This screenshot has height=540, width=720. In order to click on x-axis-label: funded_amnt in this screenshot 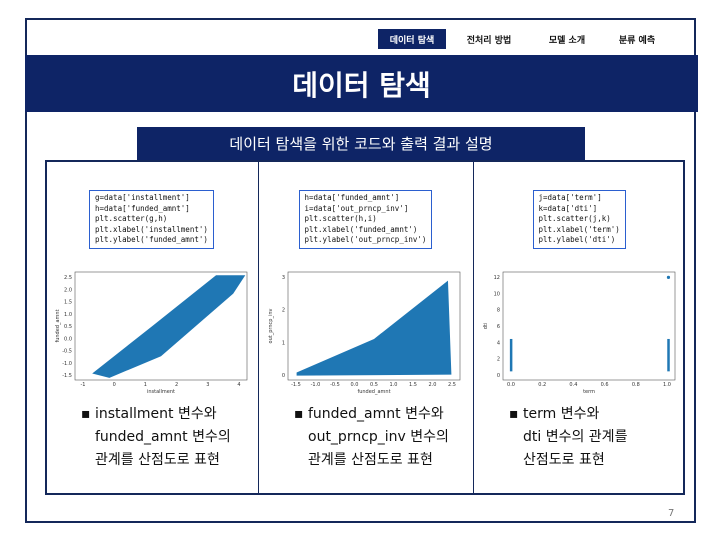, I will do `click(373, 392)`.